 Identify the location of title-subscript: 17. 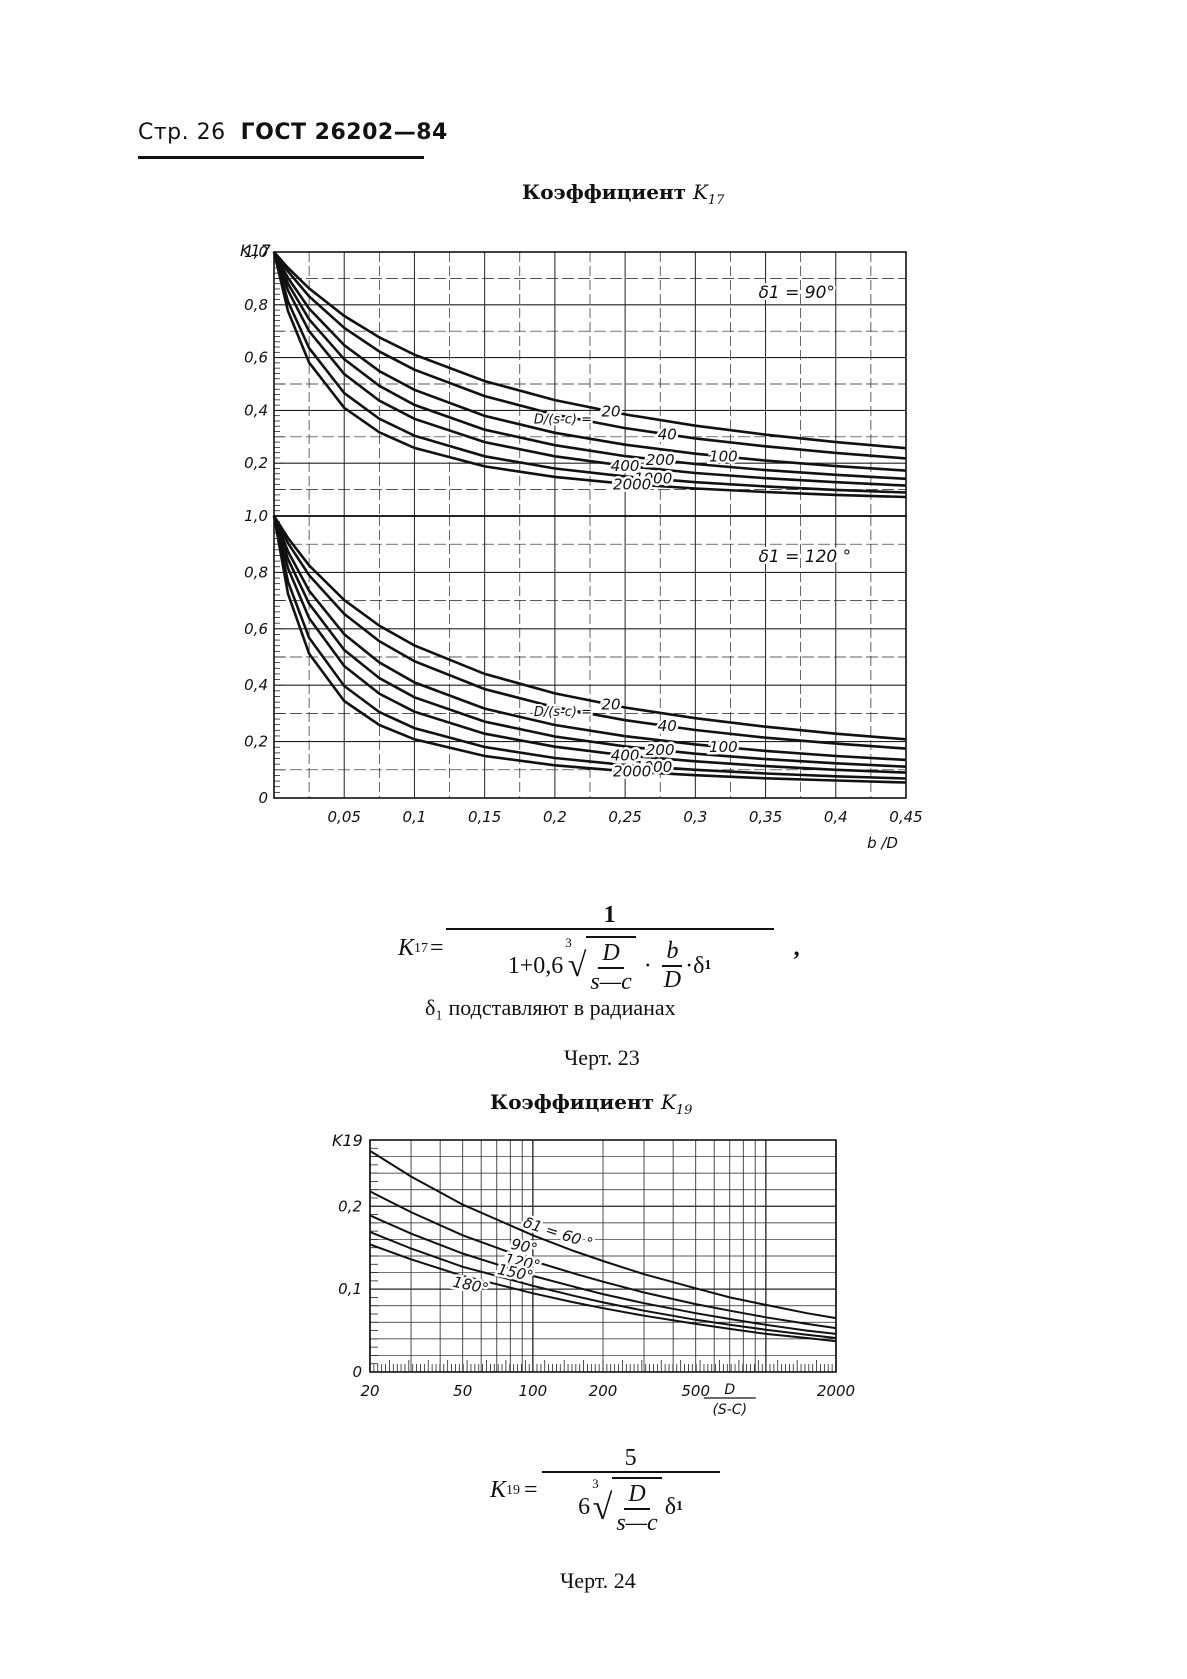
(716, 200).